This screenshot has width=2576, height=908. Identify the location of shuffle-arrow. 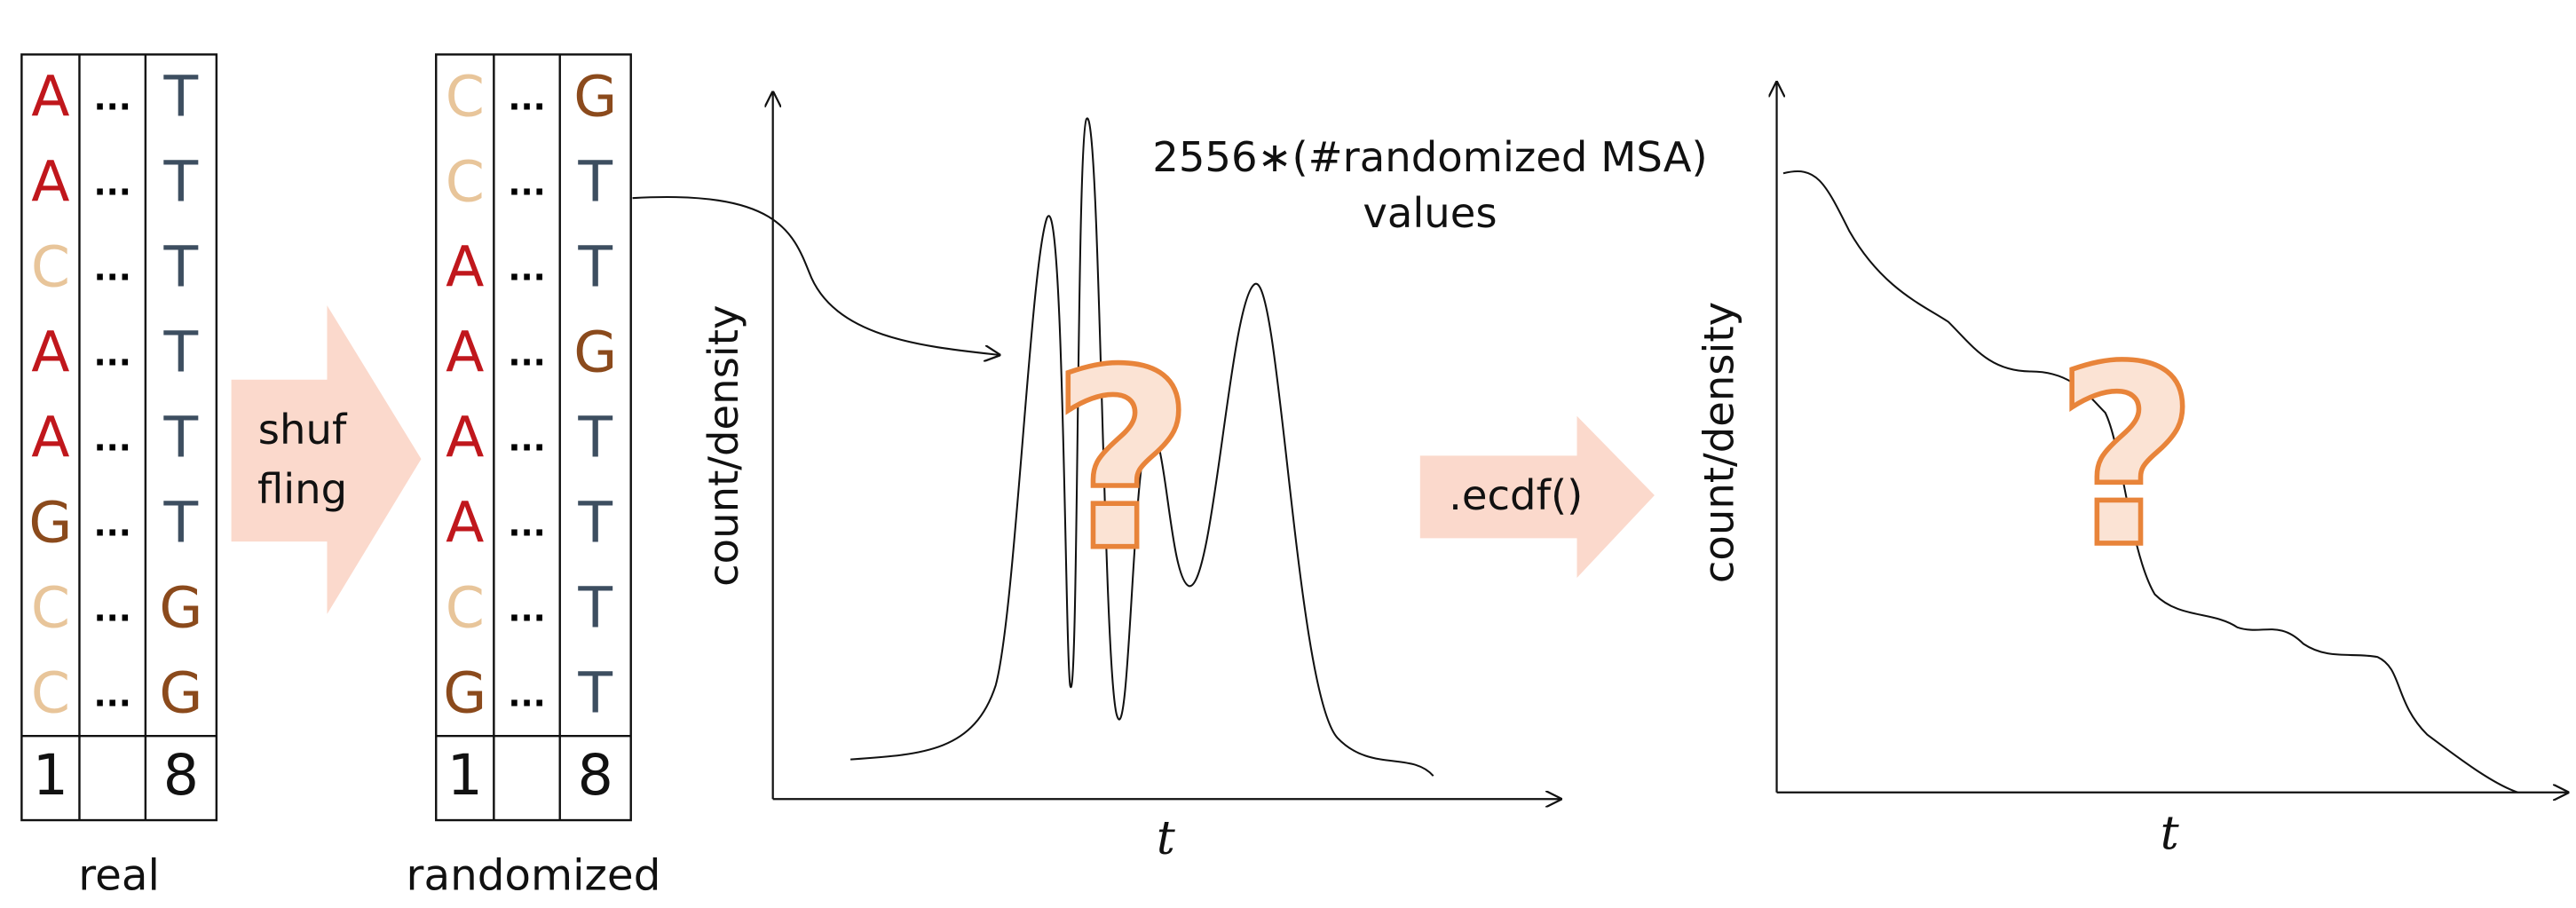
(326, 459).